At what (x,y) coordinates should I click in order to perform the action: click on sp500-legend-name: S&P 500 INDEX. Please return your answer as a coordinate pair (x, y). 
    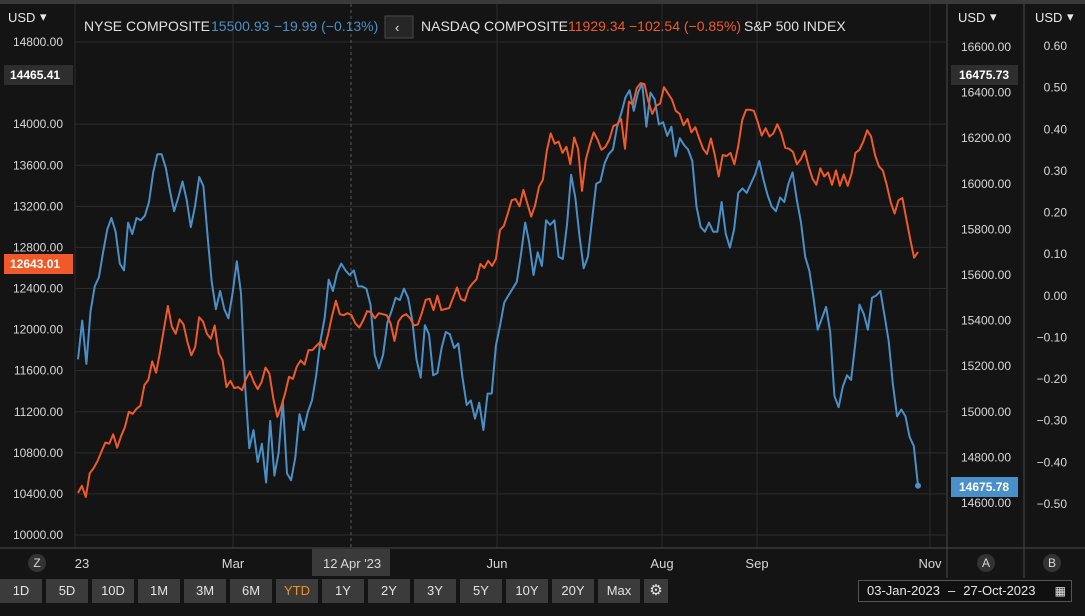
    Looking at the image, I should click on (795, 26).